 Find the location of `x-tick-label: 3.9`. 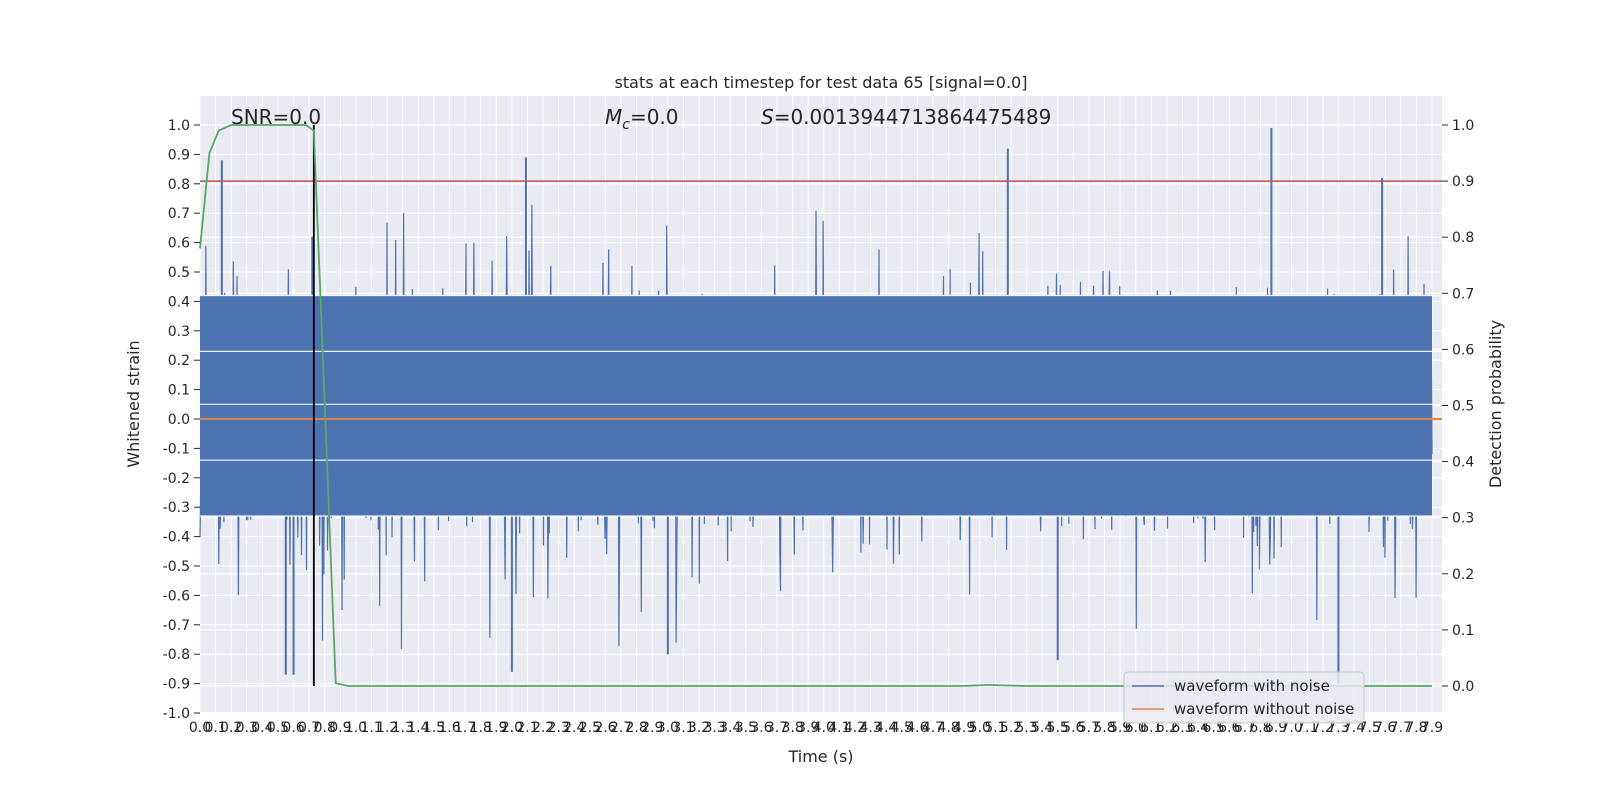

x-tick-label: 3.9 is located at coordinates (808, 728).